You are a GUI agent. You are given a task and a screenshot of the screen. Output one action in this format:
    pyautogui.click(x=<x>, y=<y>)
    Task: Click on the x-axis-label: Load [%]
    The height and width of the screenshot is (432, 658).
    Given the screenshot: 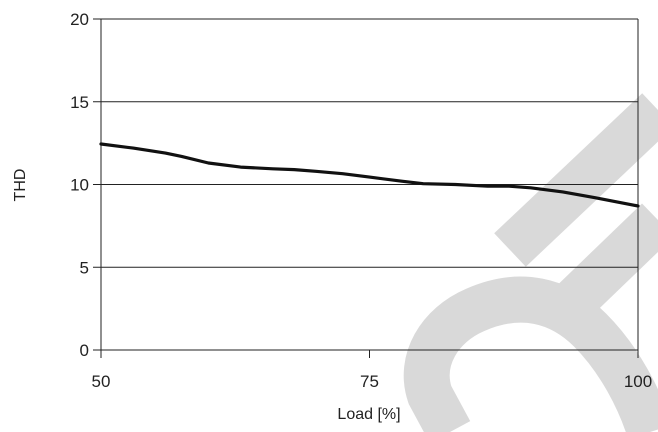 What is the action you would take?
    pyautogui.click(x=368, y=414)
    